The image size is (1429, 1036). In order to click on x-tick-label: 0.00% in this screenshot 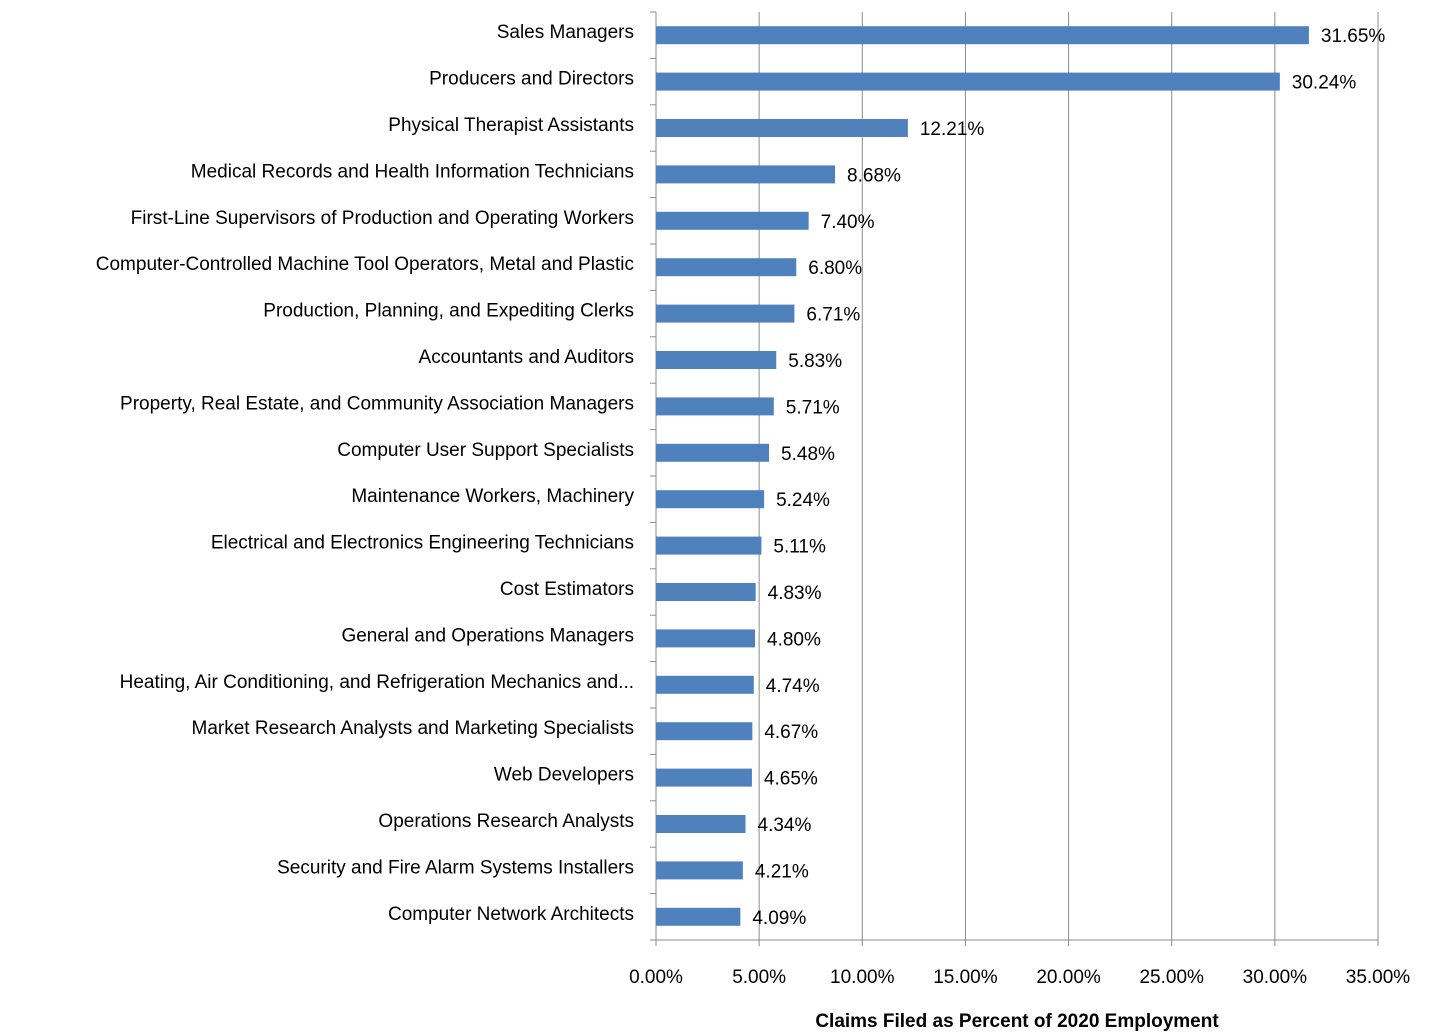, I will do `click(656, 977)`.